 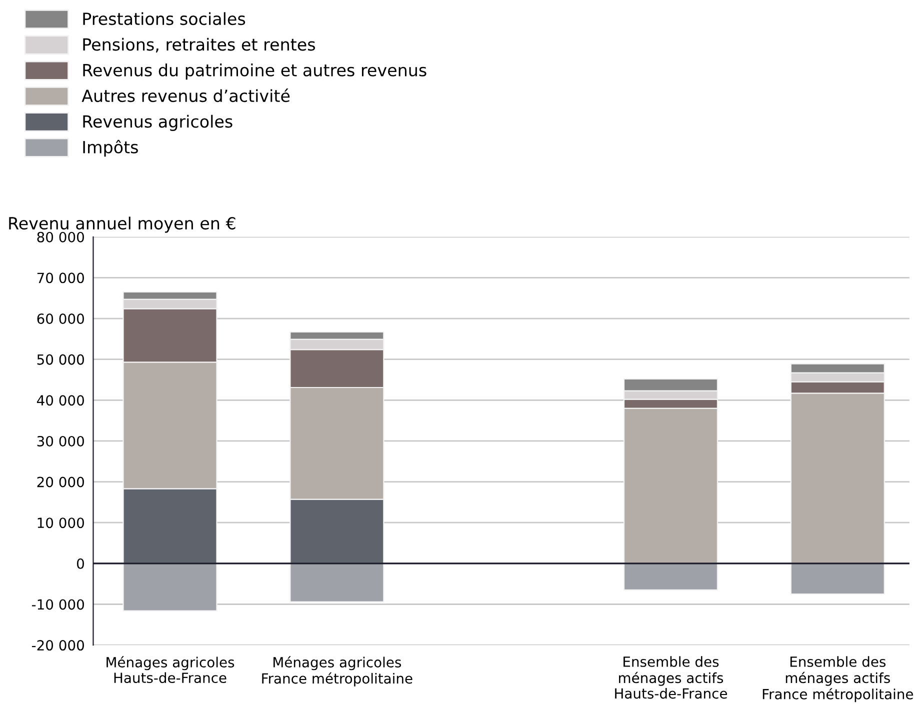 I want to click on legend-label: Revenus agricoles, so click(x=157, y=122).